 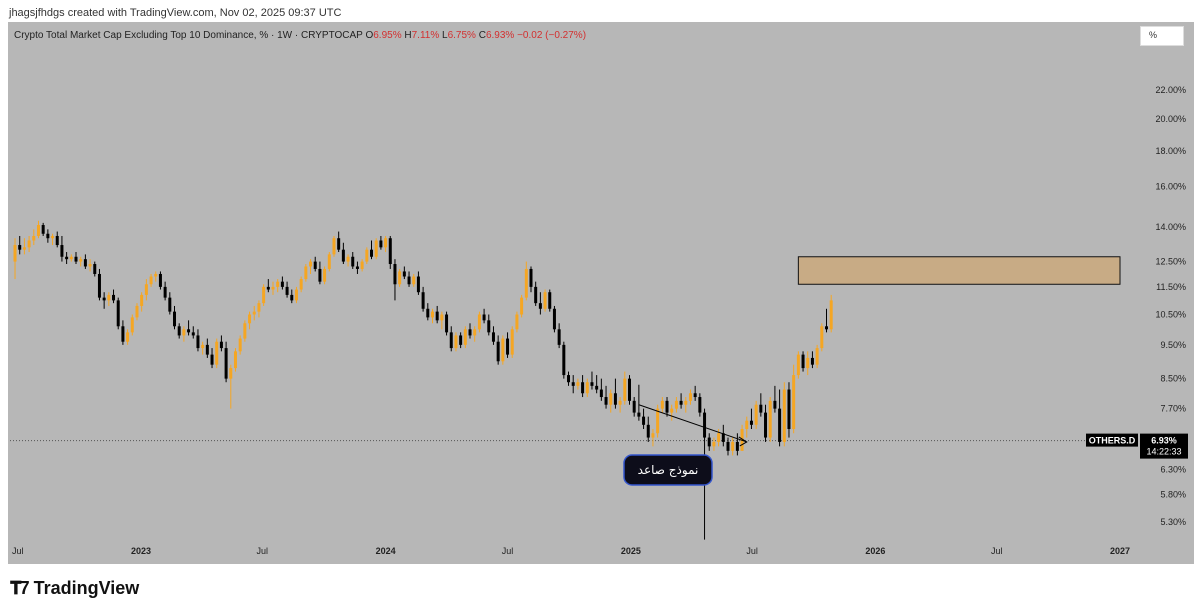 What do you see at coordinates (1170, 90) in the screenshot?
I see `y-tick-label: 22.00%` at bounding box center [1170, 90].